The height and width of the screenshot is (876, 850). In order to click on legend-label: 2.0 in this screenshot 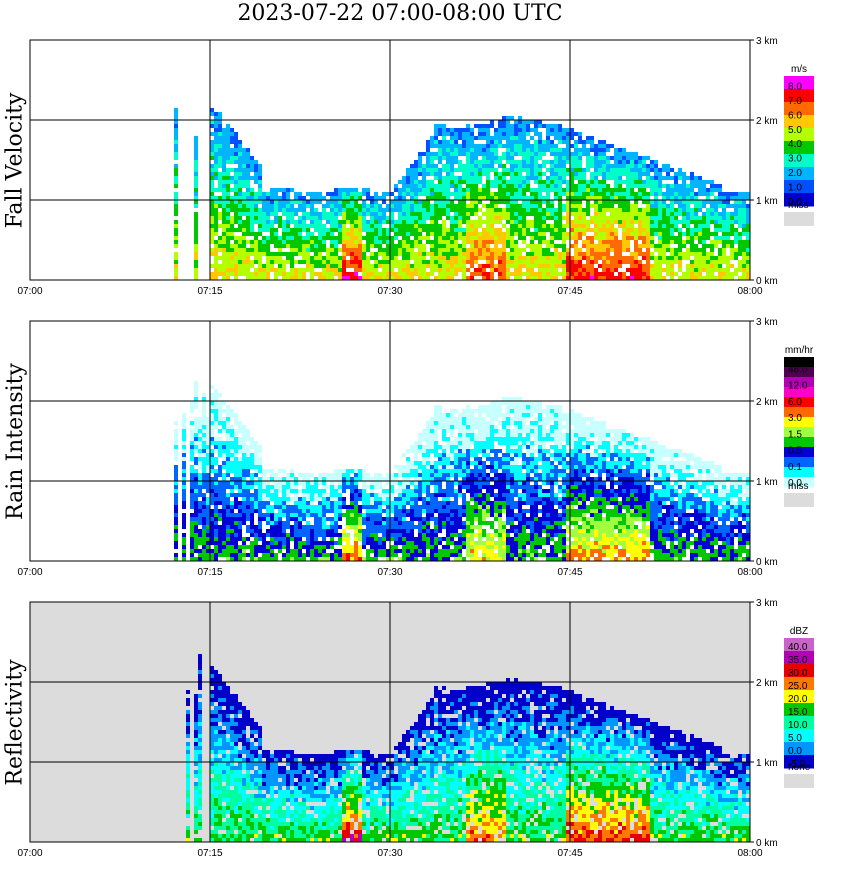, I will do `click(795, 173)`.